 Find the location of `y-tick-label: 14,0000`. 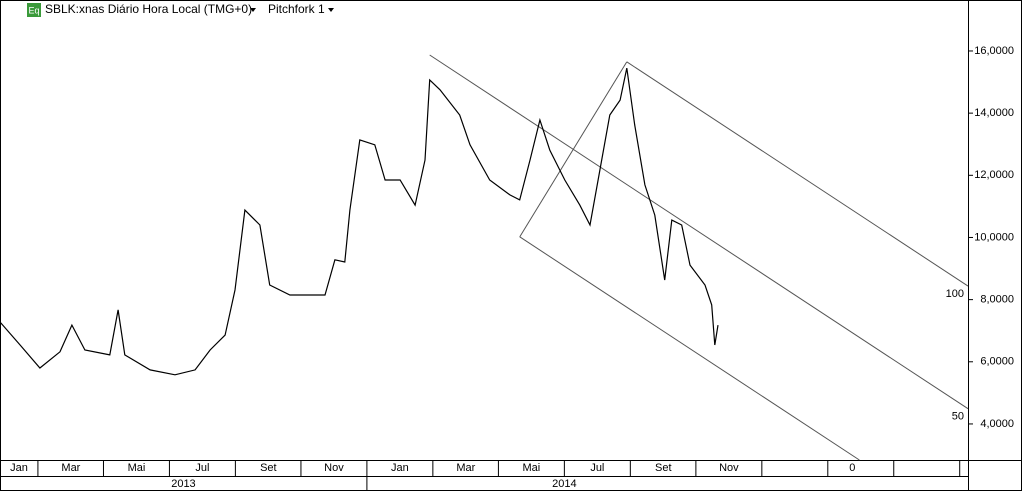

y-tick-label: 14,0000 is located at coordinates (994, 113).